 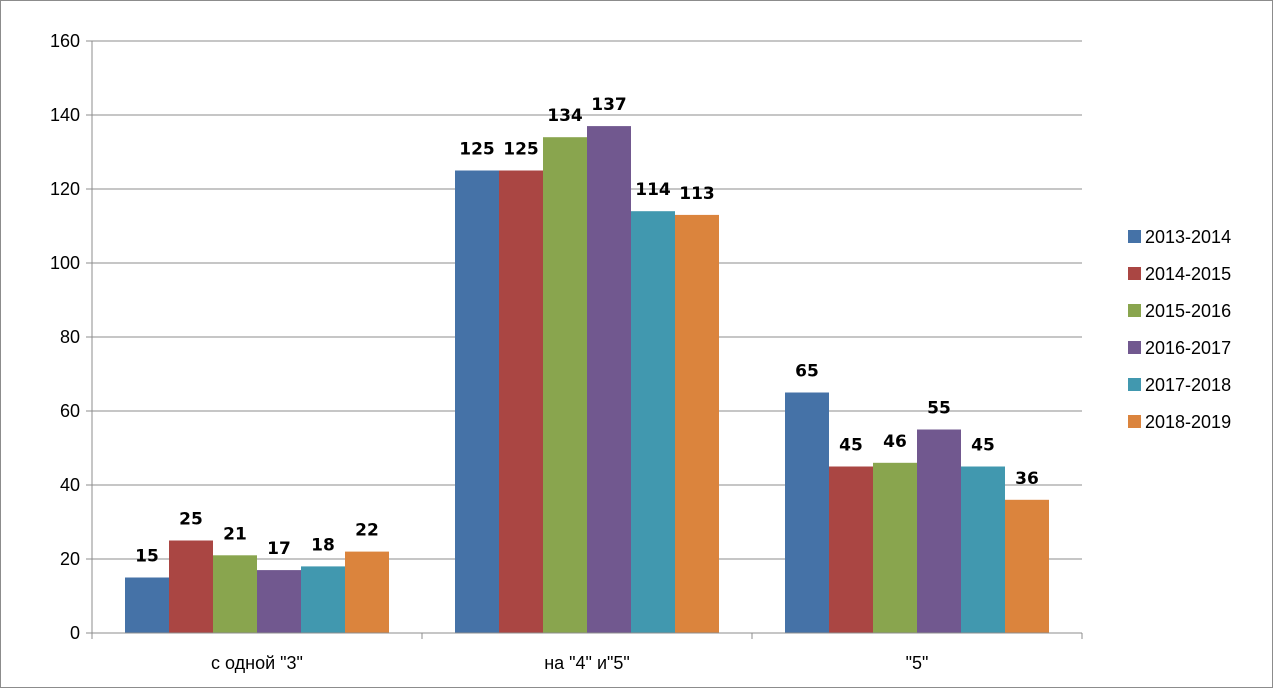 I want to click on data-label: 113, so click(x=697, y=194).